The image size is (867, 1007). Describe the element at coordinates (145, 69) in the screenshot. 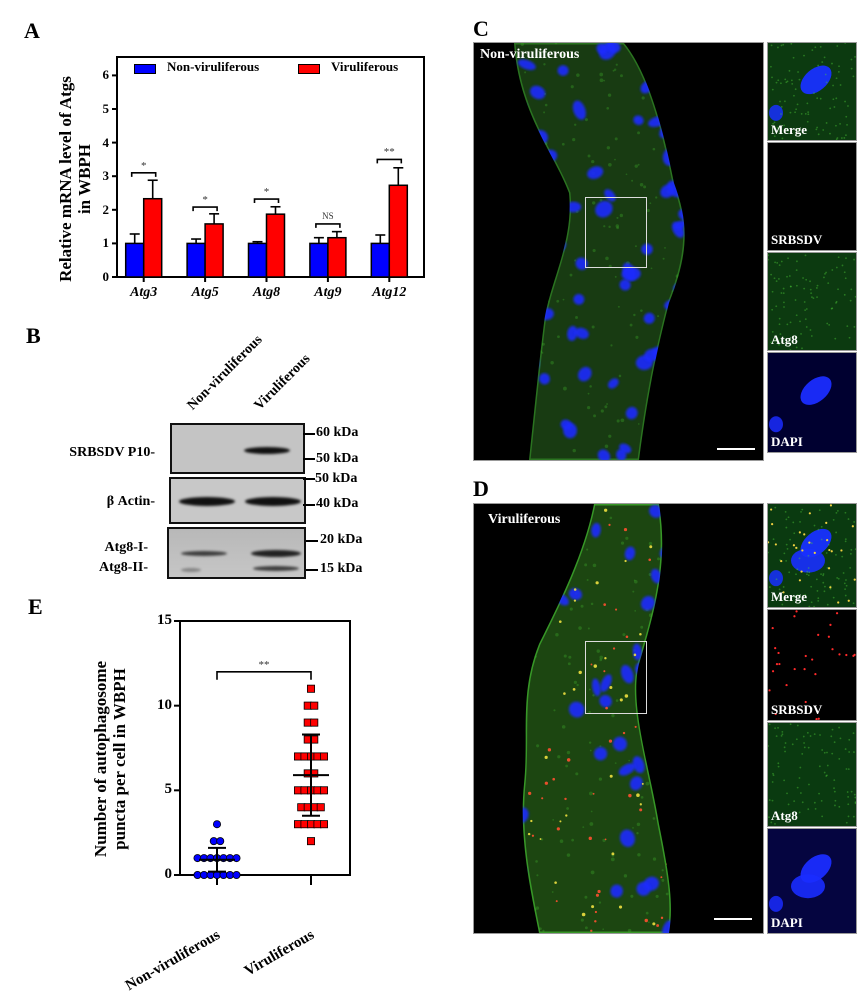

I see `legend-swatch-non-viruliferous` at that location.